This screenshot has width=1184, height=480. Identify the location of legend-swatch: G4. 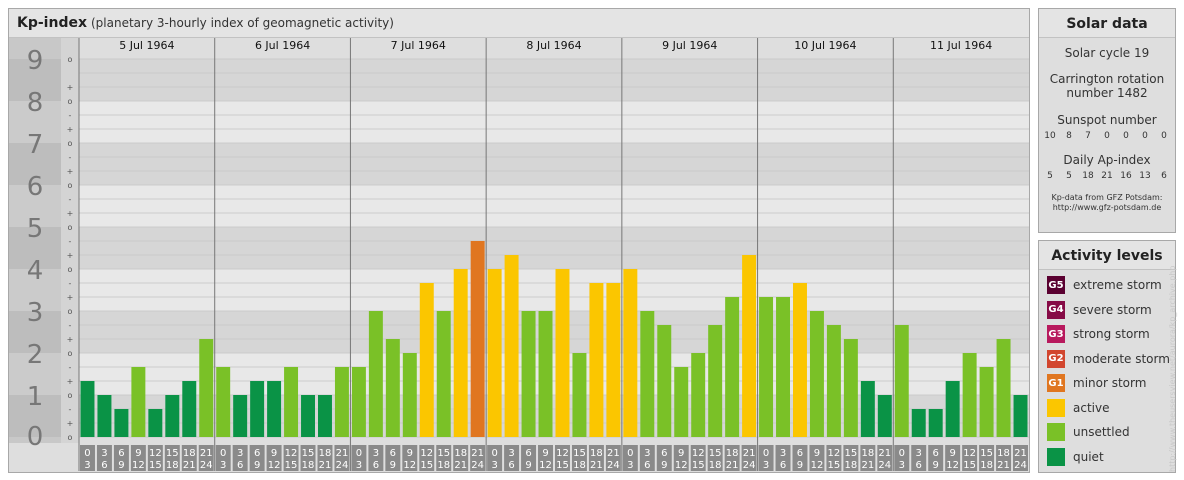
(1056, 309).